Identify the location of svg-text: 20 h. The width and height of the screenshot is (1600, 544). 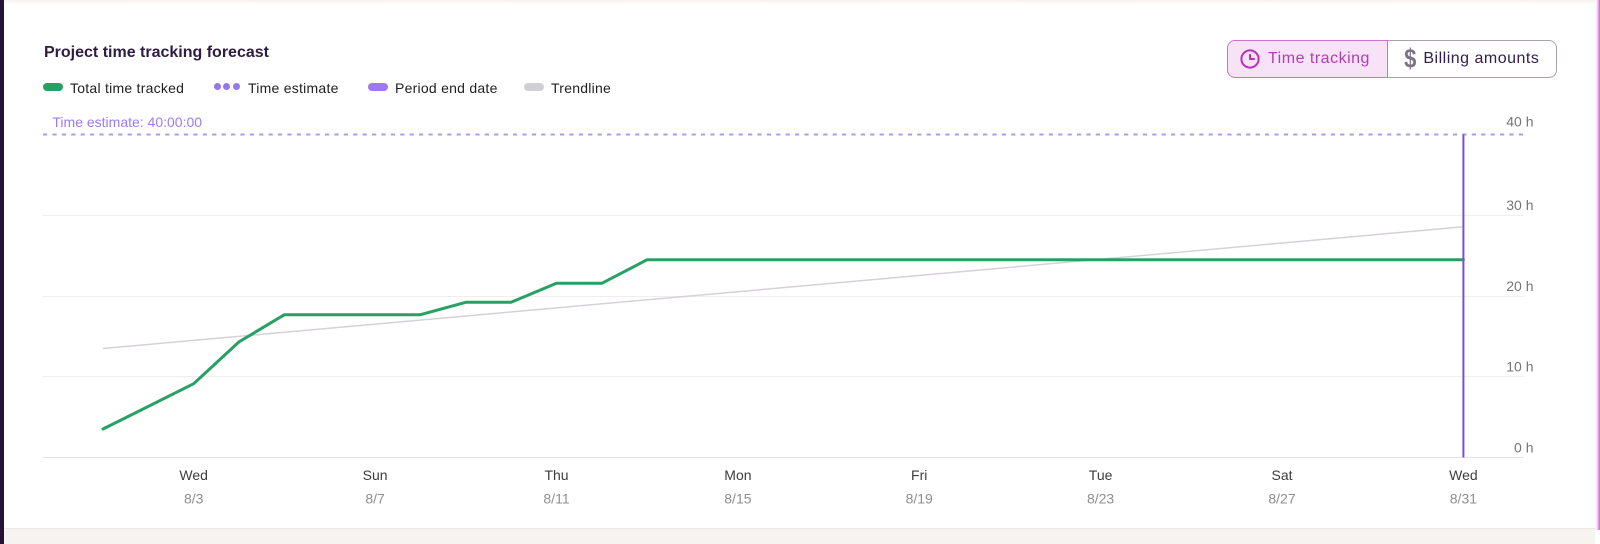
(1519, 286).